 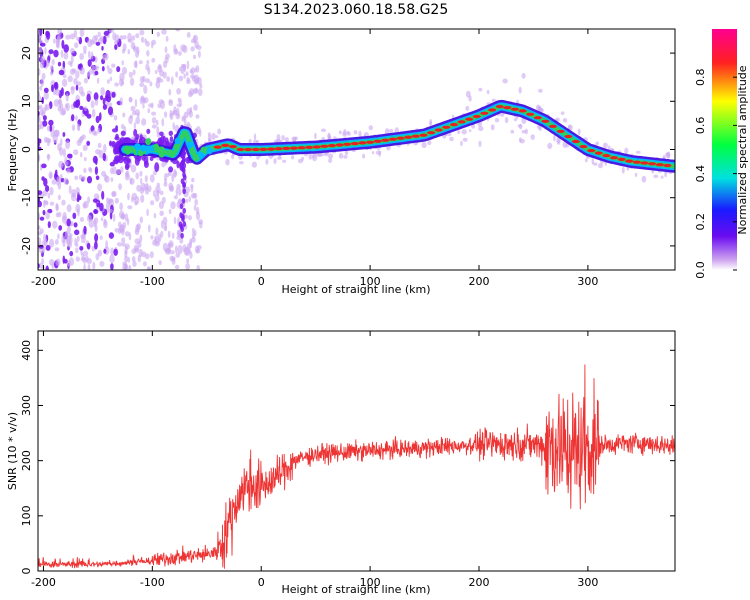 What do you see at coordinates (152, 281) in the screenshot?
I see `spectrogram-x-tick-label: -100` at bounding box center [152, 281].